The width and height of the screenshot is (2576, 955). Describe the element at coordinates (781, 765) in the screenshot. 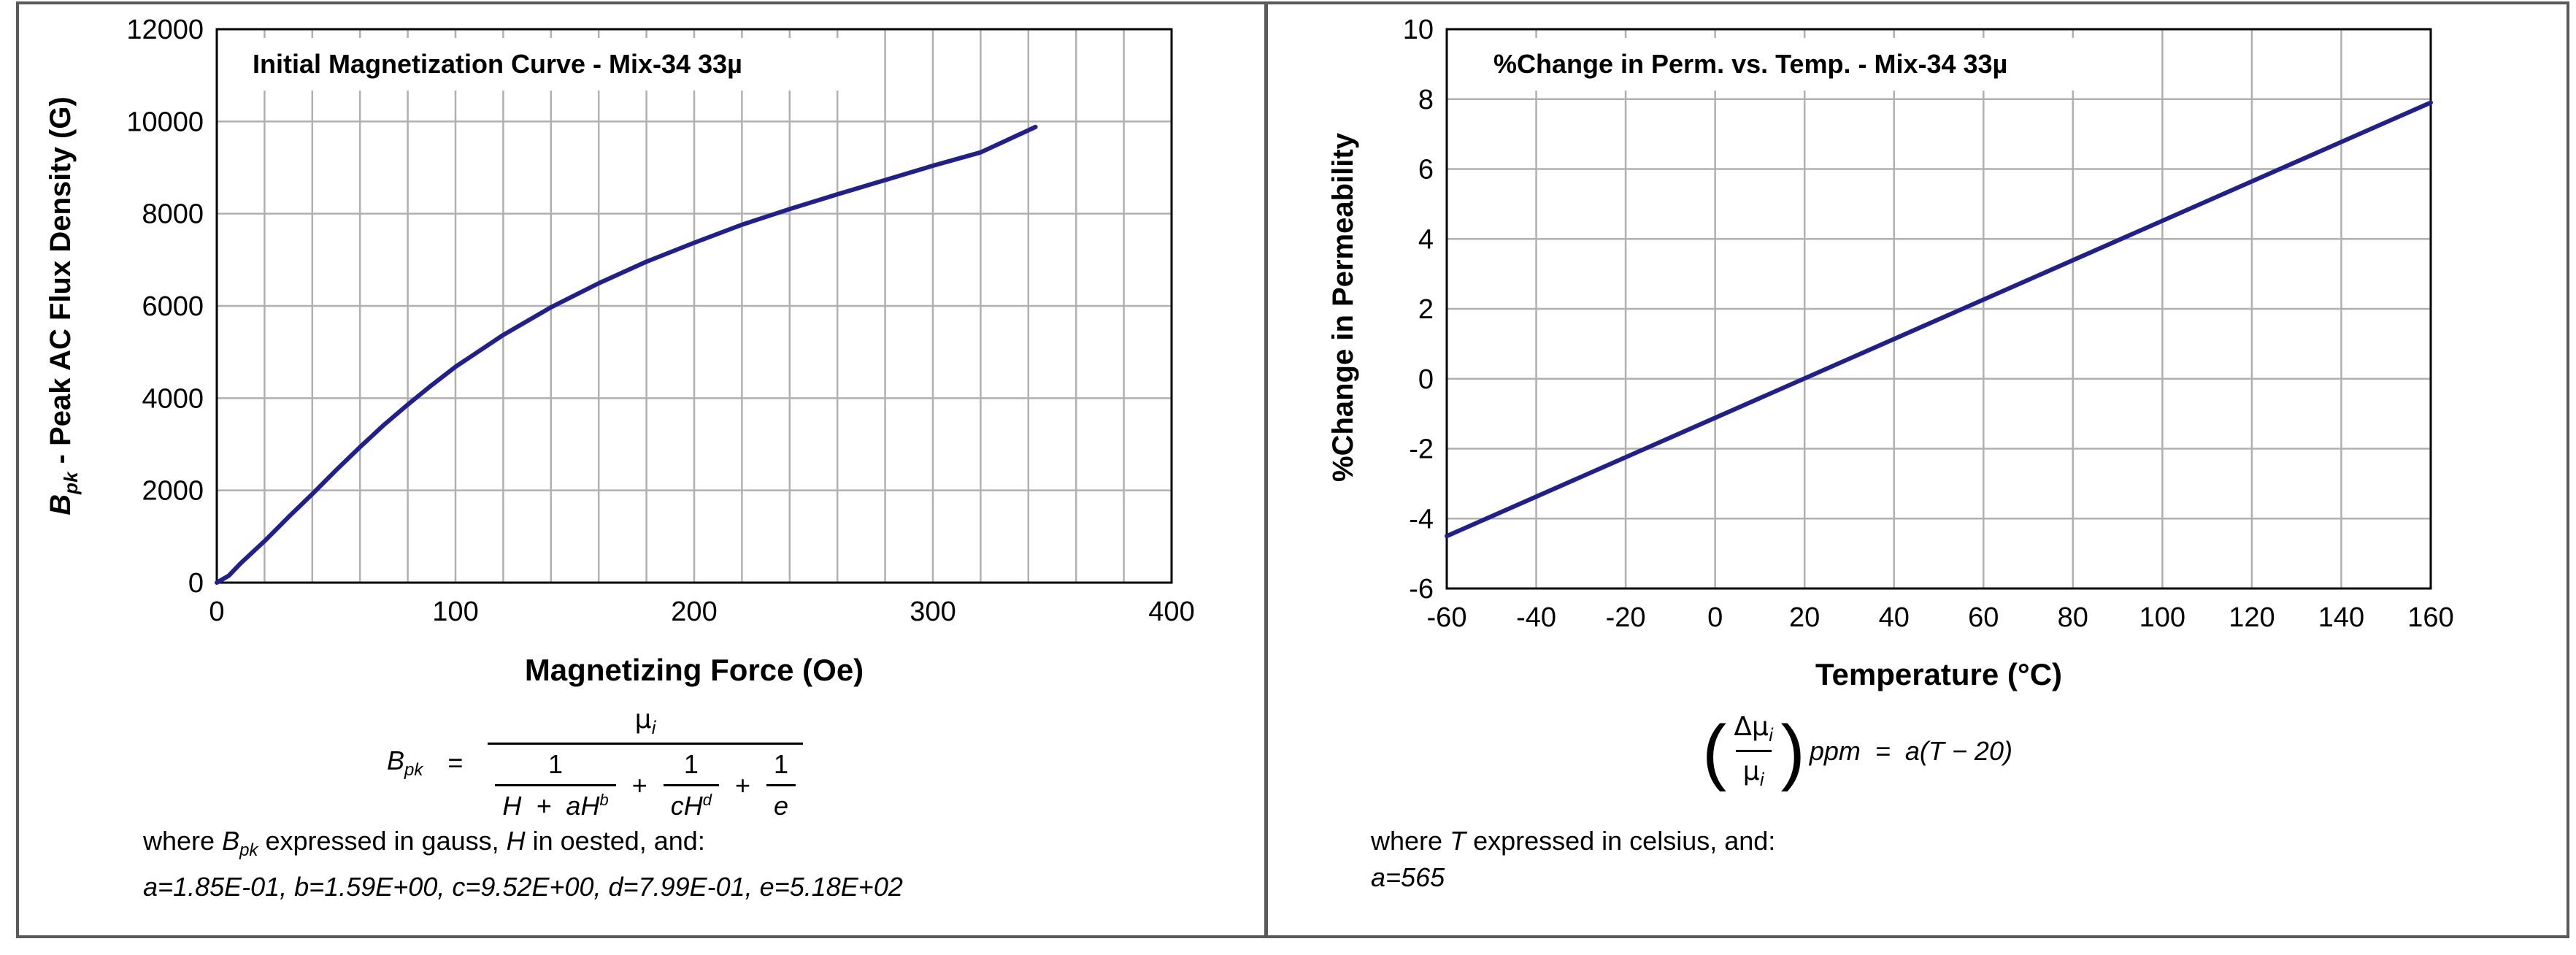

I see `eq-term3-num: 1` at that location.